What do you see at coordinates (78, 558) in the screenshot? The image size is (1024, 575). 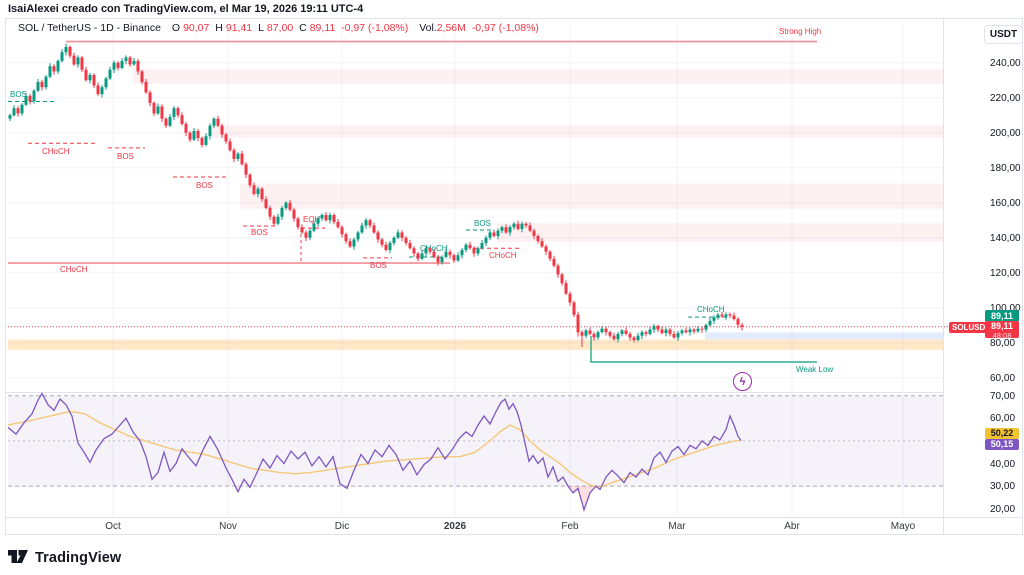 I see `tradingview-logo-text: TradingView` at bounding box center [78, 558].